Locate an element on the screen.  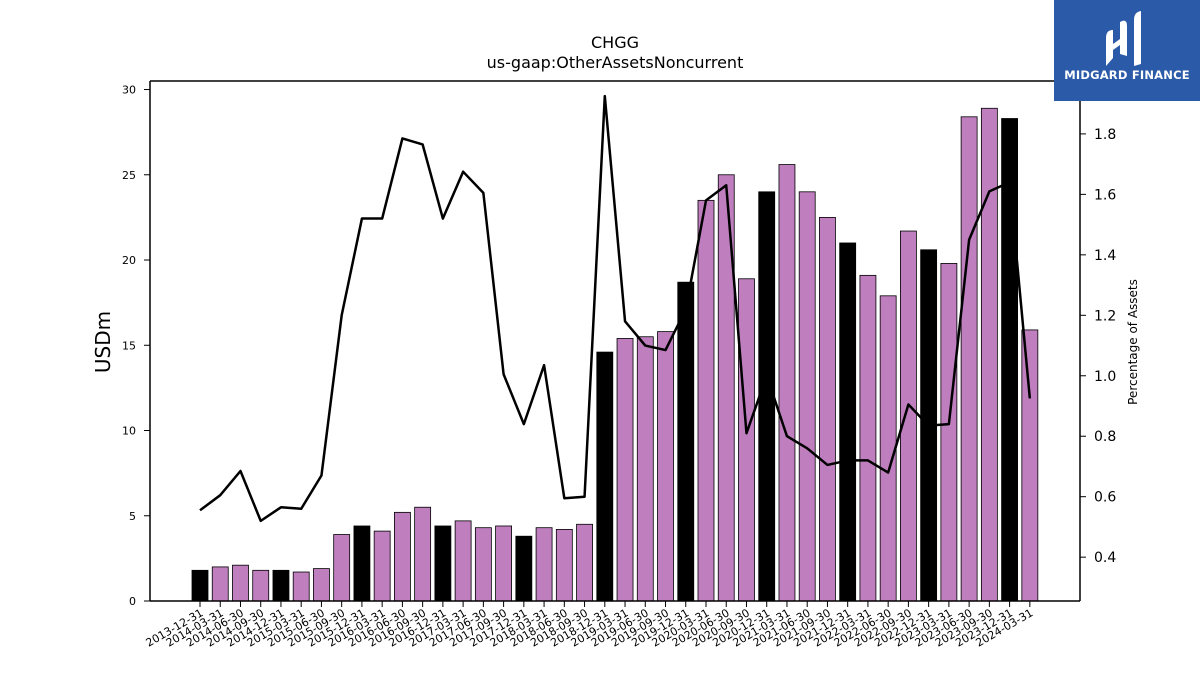
midgard-m-logo-icon is located at coordinates (1123, 38).